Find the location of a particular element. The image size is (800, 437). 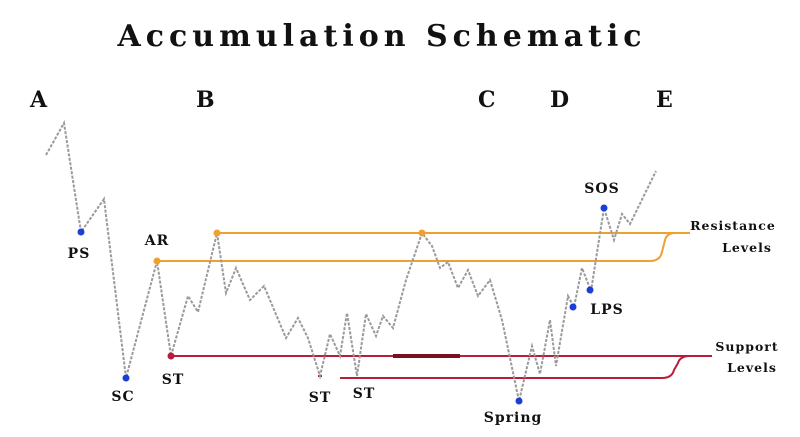

phase-label-a: A is located at coordinates (38, 100).